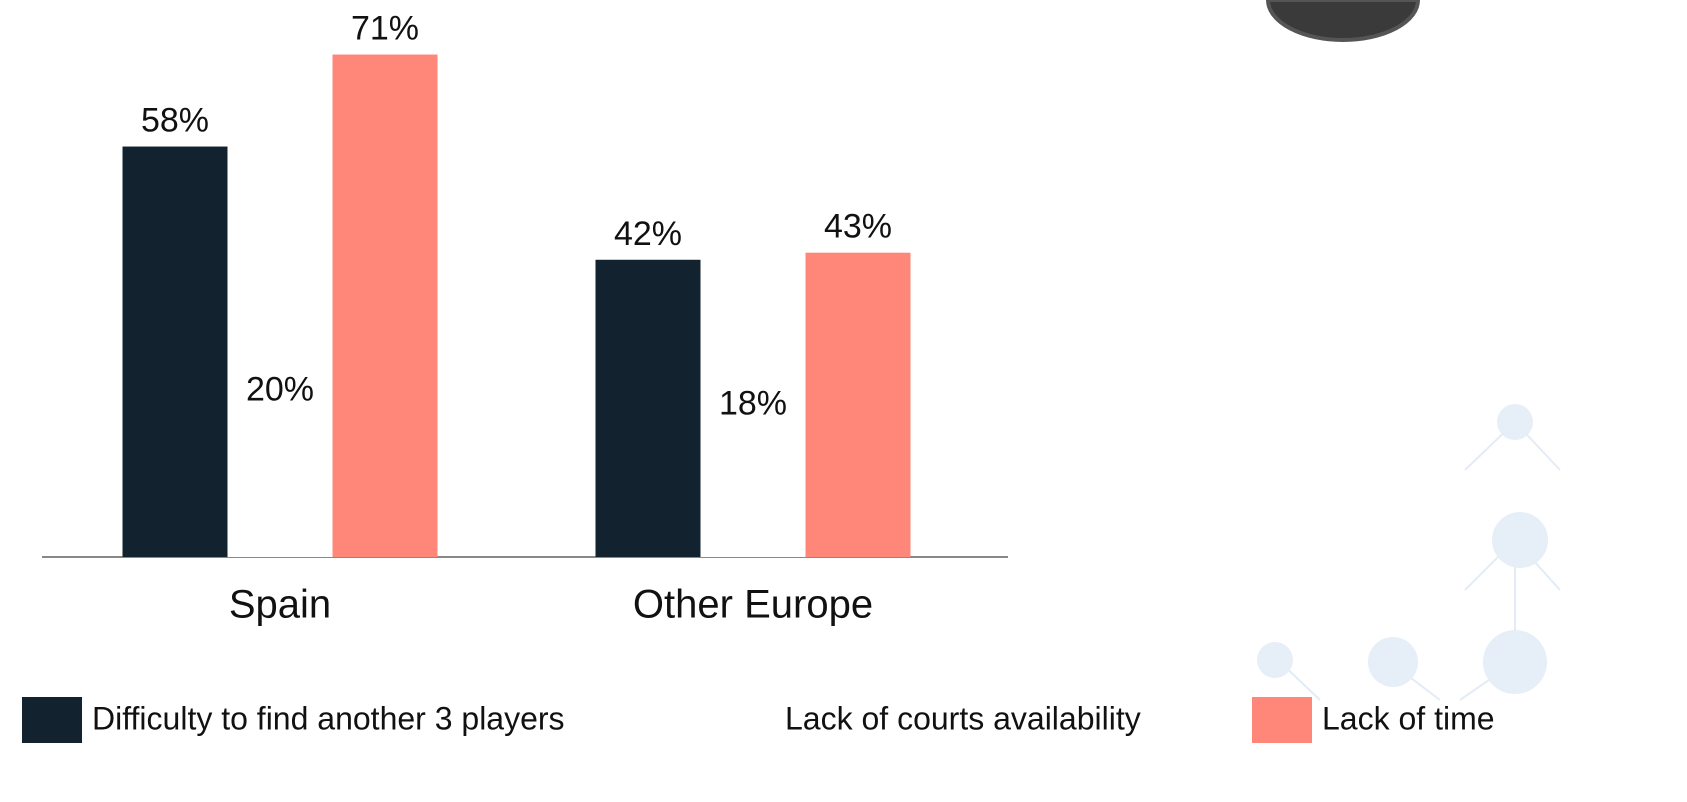  What do you see at coordinates (648, 234) in the screenshot?
I see `value-label: 42%` at bounding box center [648, 234].